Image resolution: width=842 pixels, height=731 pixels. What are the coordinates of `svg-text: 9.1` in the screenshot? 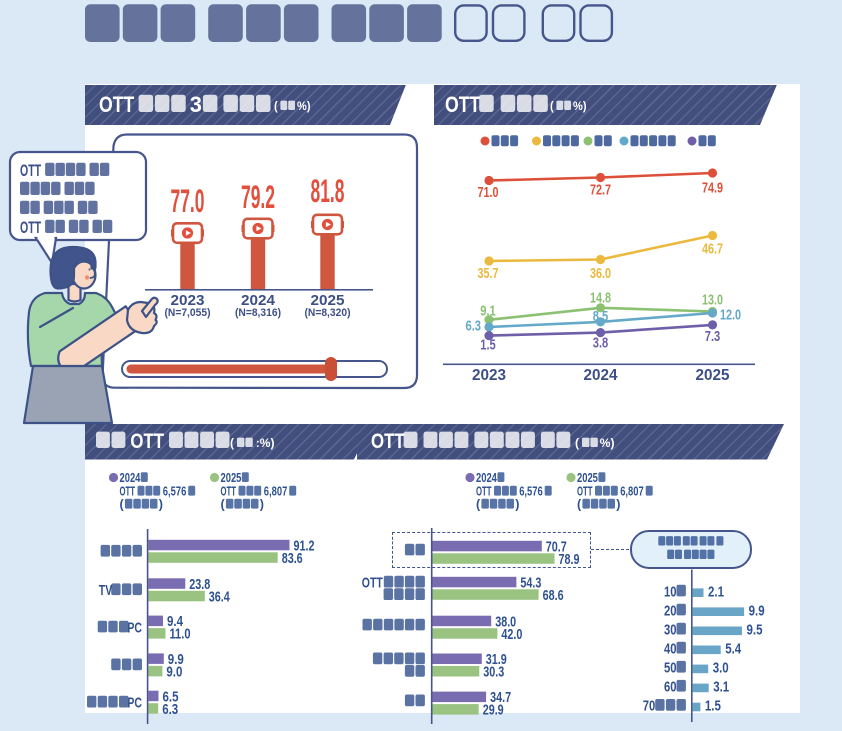 It's located at (488, 310).